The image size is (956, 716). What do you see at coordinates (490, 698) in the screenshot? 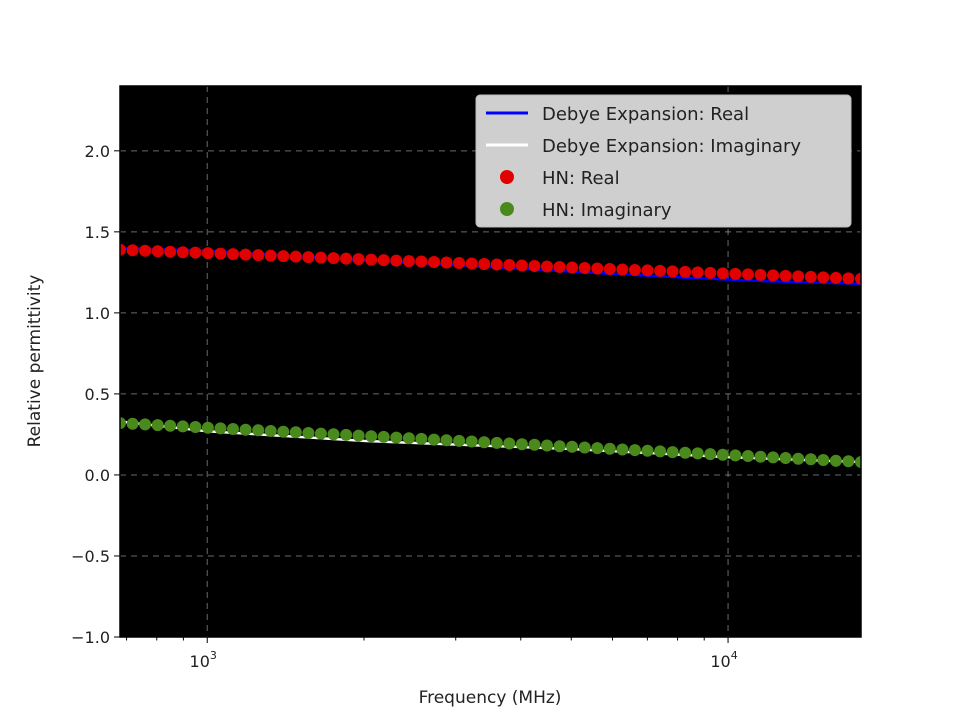
I see `x-axis-label: Frequency (MHz)` at bounding box center [490, 698].